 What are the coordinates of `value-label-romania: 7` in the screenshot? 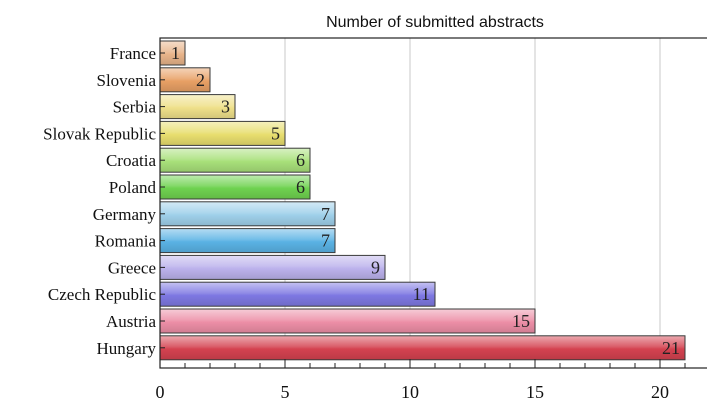 It's located at (325, 241).